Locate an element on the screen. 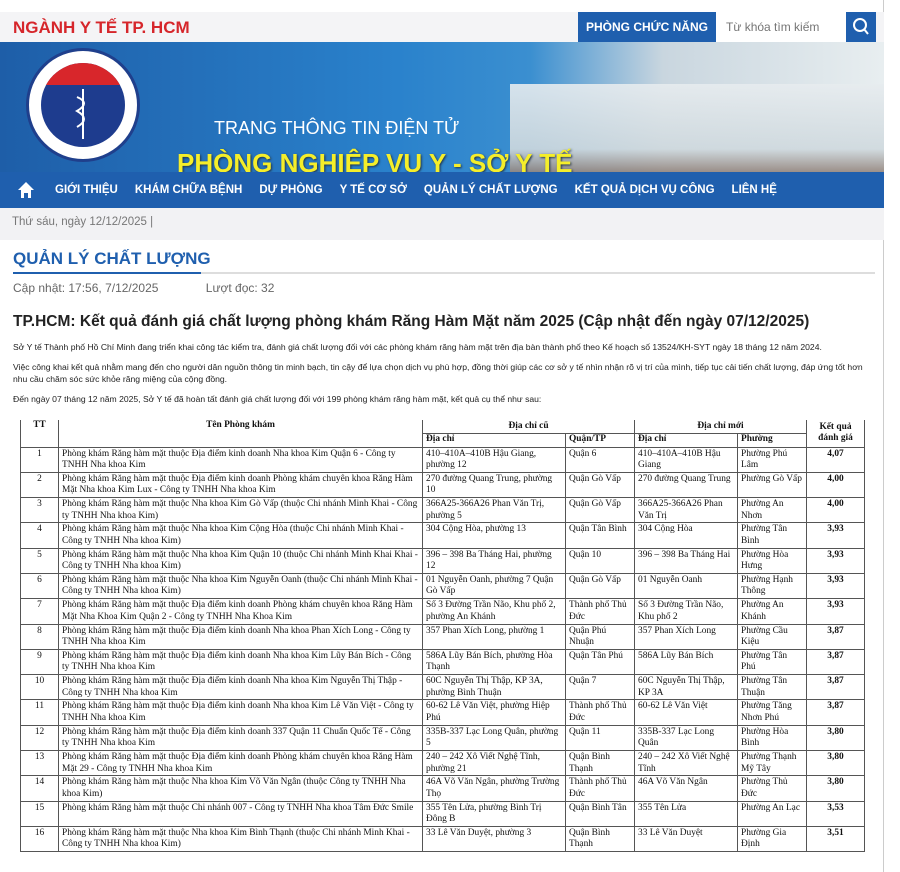 Image resolution: width=900 pixels, height=872 pixels. new-address: 410–410A–410B Hậu Giang is located at coordinates (686, 460).